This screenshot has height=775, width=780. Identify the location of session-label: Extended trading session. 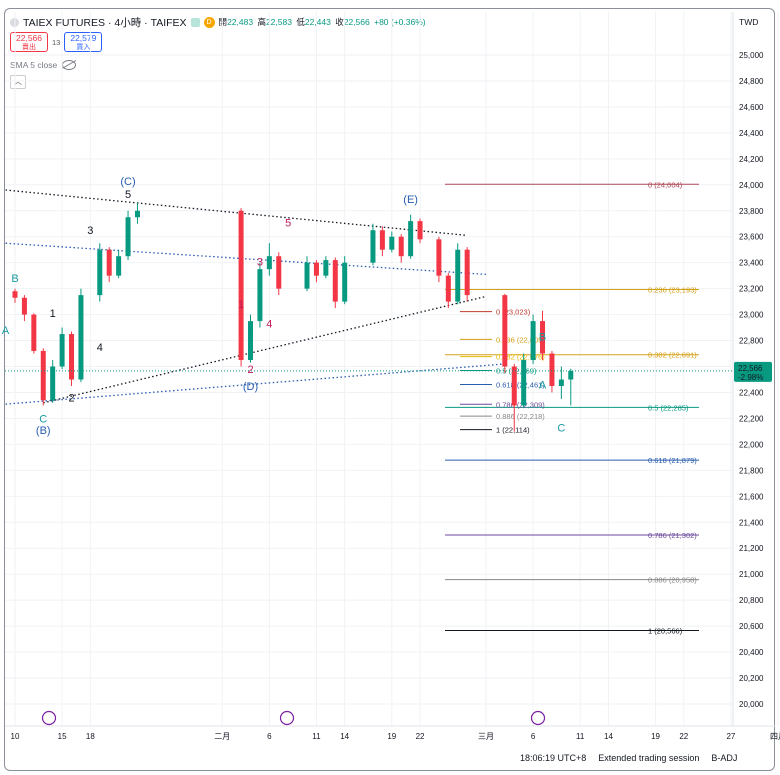
(649, 758).